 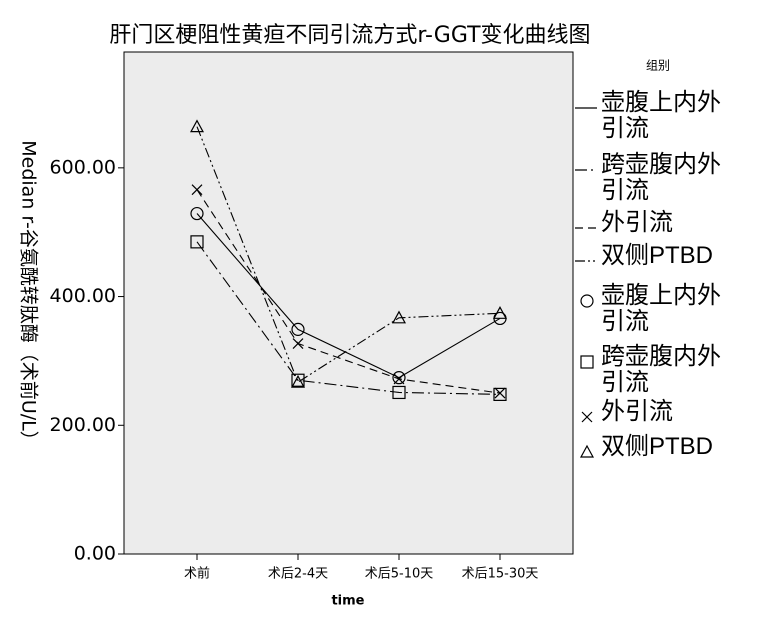 What do you see at coordinates (399, 574) in the screenshot?
I see `x-tick-label: 术后5-10天` at bounding box center [399, 574].